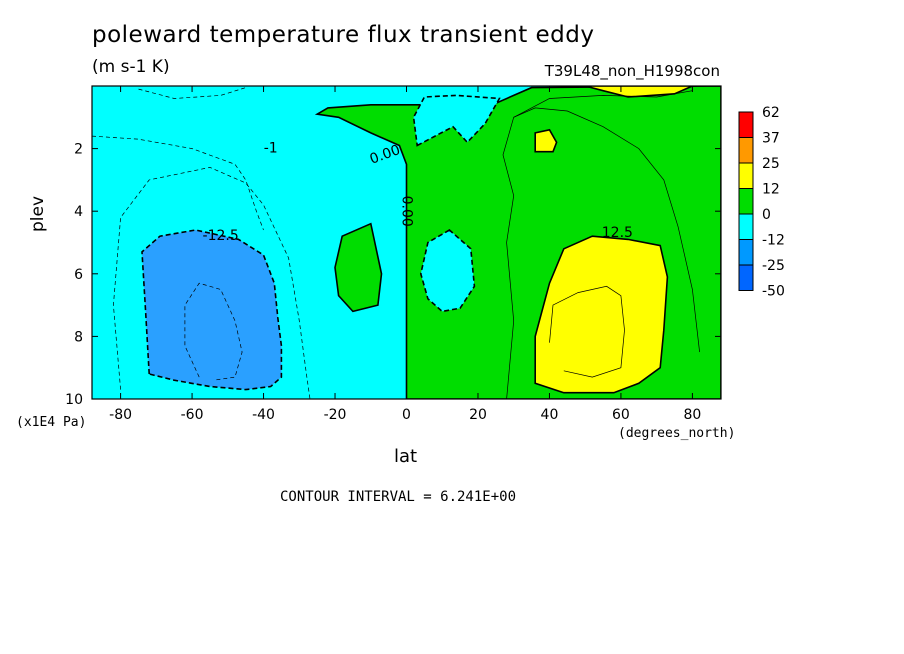 This screenshot has width=904, height=654. Describe the element at coordinates (78, 337) in the screenshot. I see `y-tick-label-3: 8` at that location.